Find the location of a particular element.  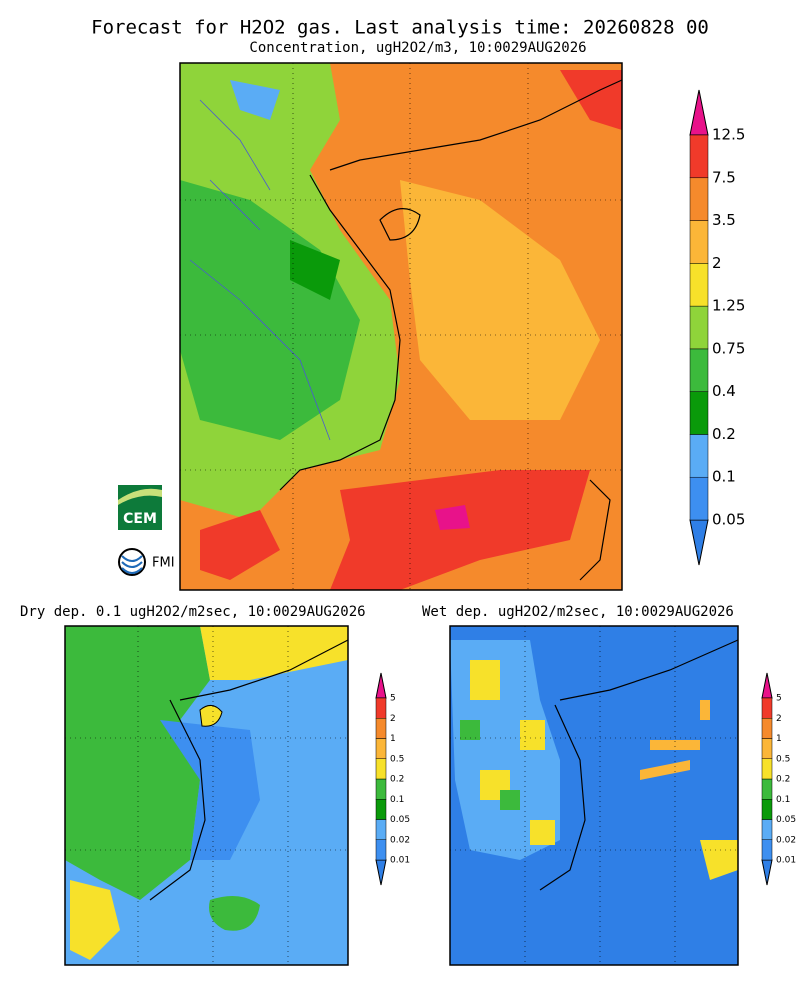

wet-map is located at coordinates (594, 795).